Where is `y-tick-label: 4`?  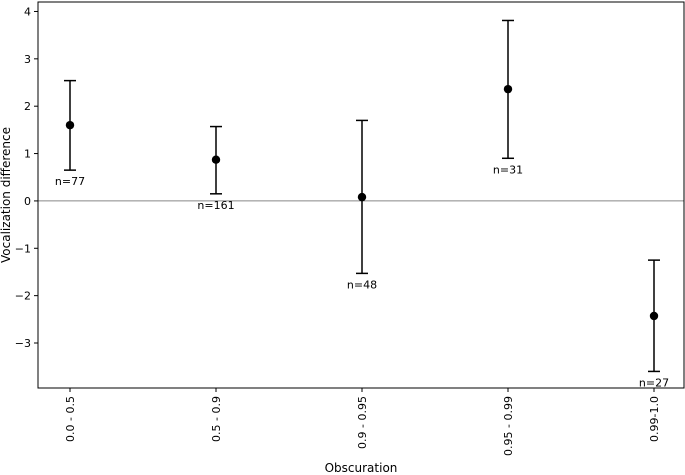
y-tick-label: 4 is located at coordinates (27, 11).